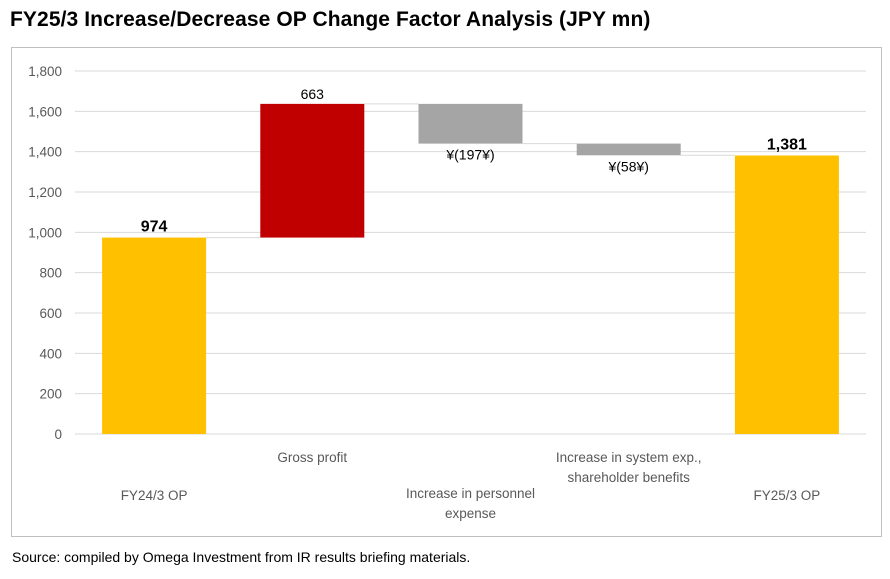 The image size is (890, 579). I want to click on y-tick-label: 1,200, so click(45, 192).